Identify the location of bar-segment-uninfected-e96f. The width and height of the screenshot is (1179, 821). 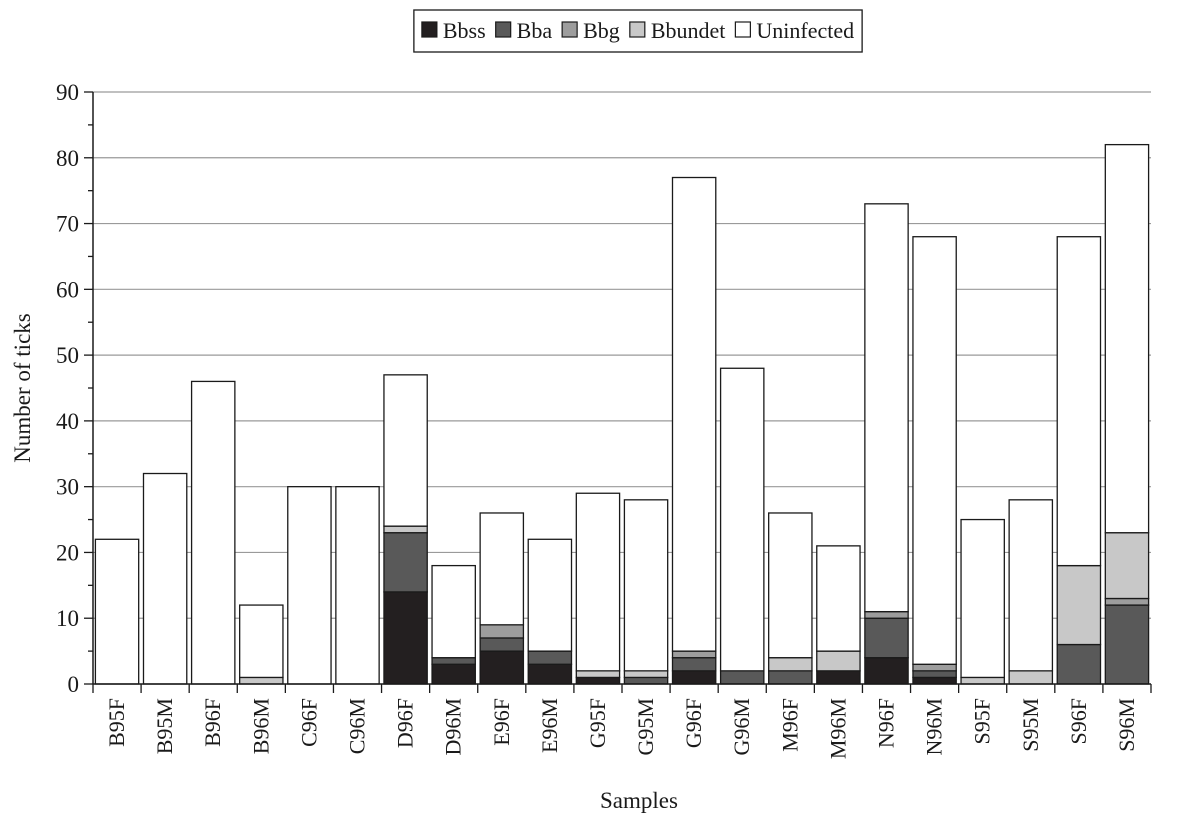
(502, 569).